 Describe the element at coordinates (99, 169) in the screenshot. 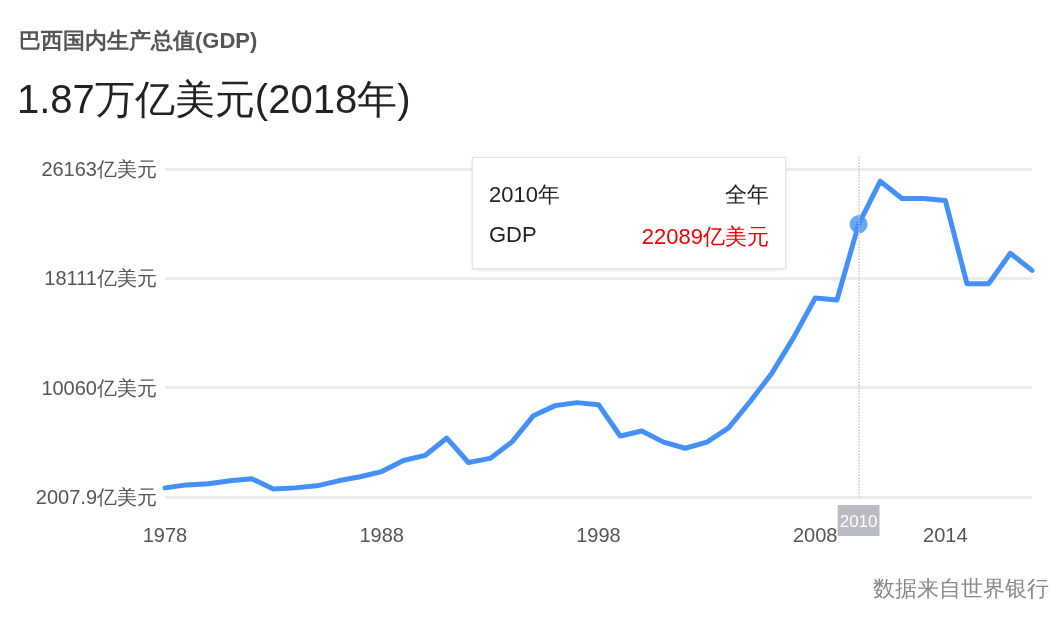

I see `y-tick-label: 26163亿美元` at that location.